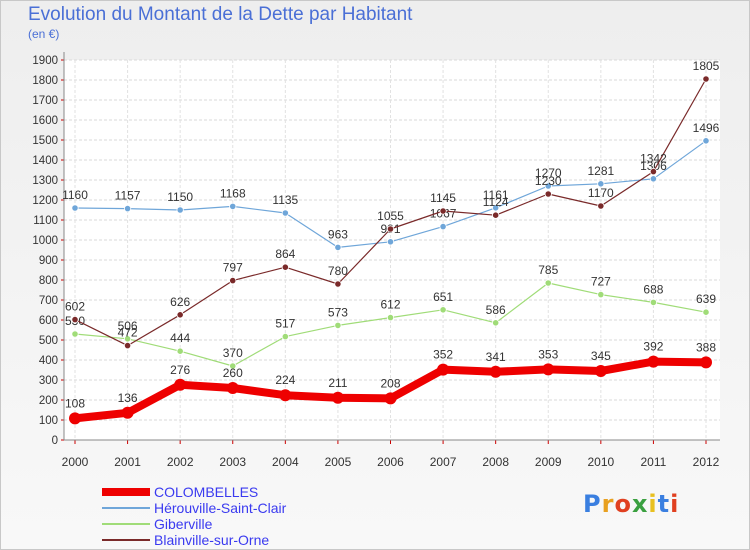 This screenshot has height=550, width=750. Describe the element at coordinates (180, 197) in the screenshot. I see `data-label: 1150` at that location.